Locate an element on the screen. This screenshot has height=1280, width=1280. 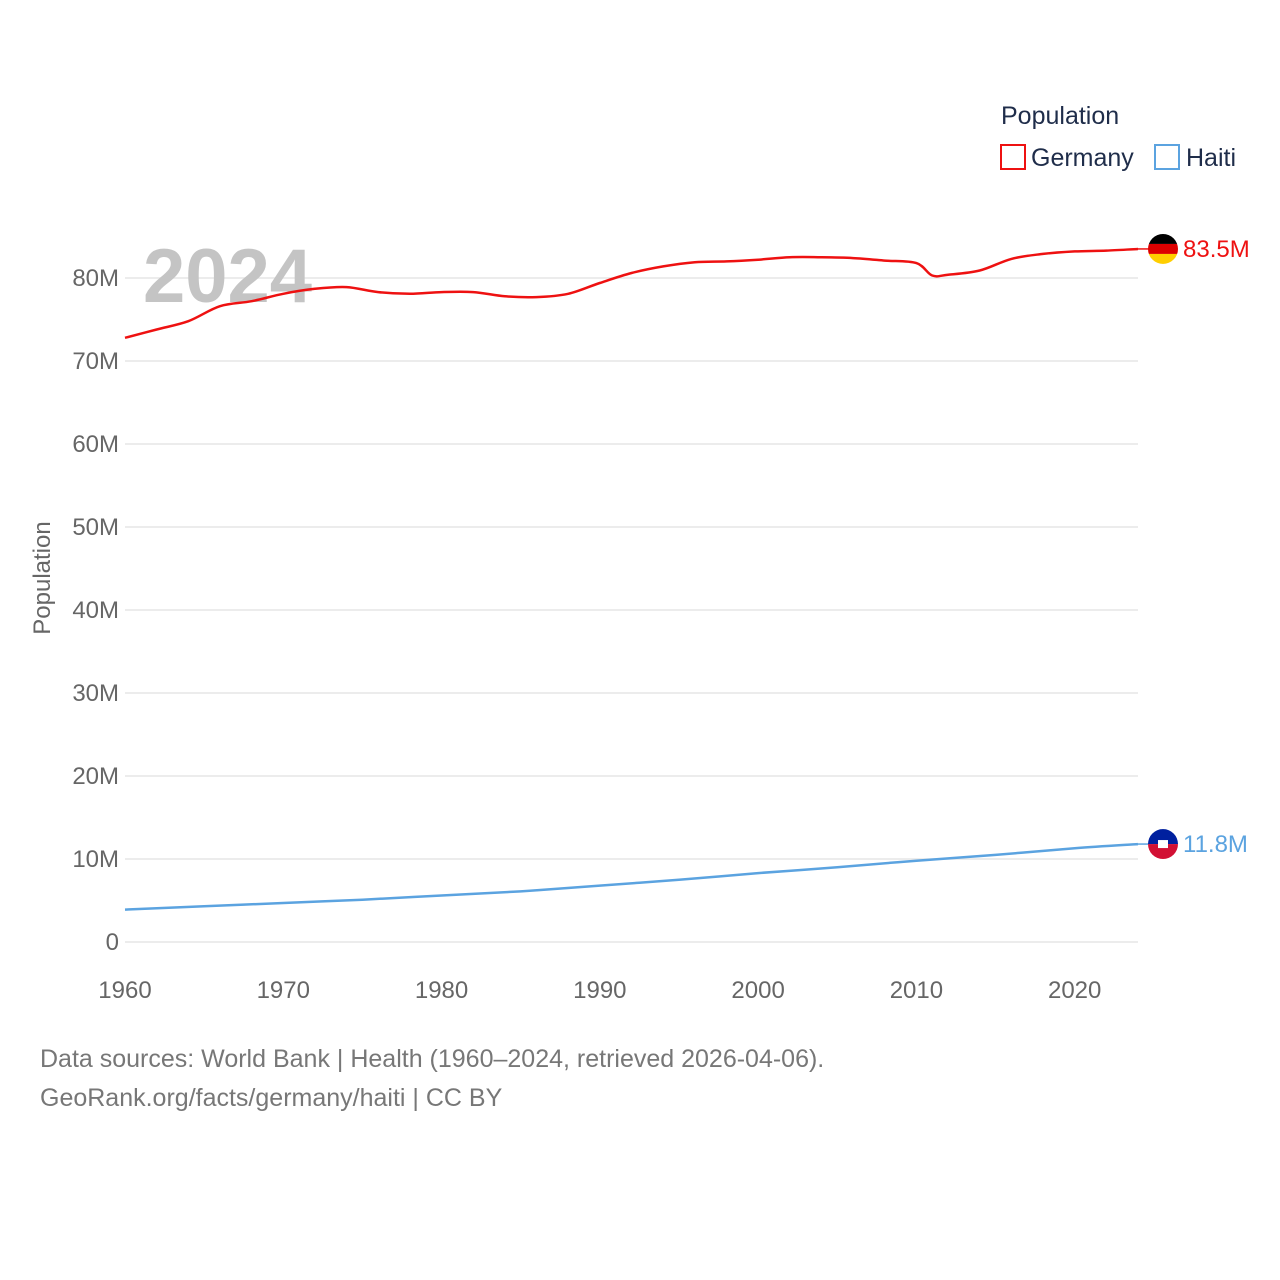
legend-item-haiti: Haiti is located at coordinates (1195, 158).